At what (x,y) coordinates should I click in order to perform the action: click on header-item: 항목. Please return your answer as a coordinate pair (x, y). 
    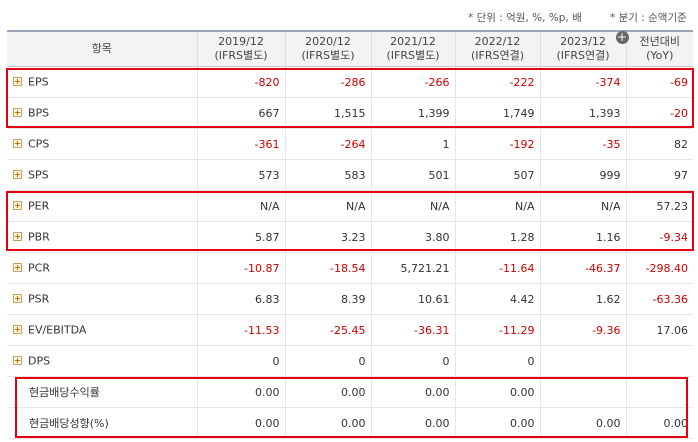
    Looking at the image, I should click on (102, 48).